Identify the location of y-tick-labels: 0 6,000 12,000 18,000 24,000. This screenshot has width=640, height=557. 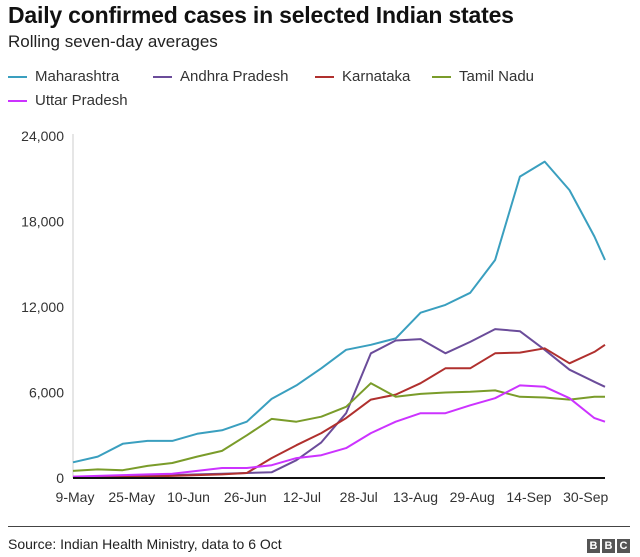
(42, 307).